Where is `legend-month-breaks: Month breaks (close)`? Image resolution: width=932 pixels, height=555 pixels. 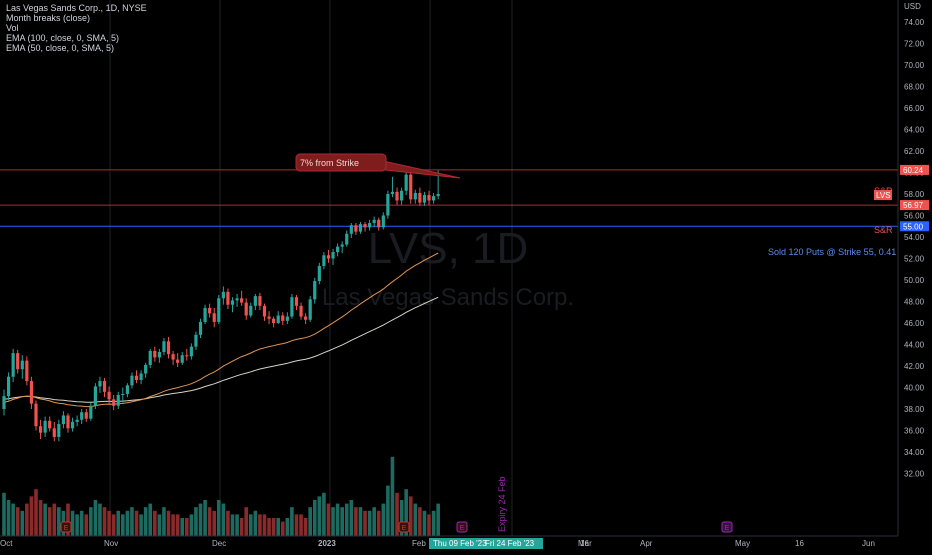
legend-month-breaks: Month breaks (close) is located at coordinates (48, 18).